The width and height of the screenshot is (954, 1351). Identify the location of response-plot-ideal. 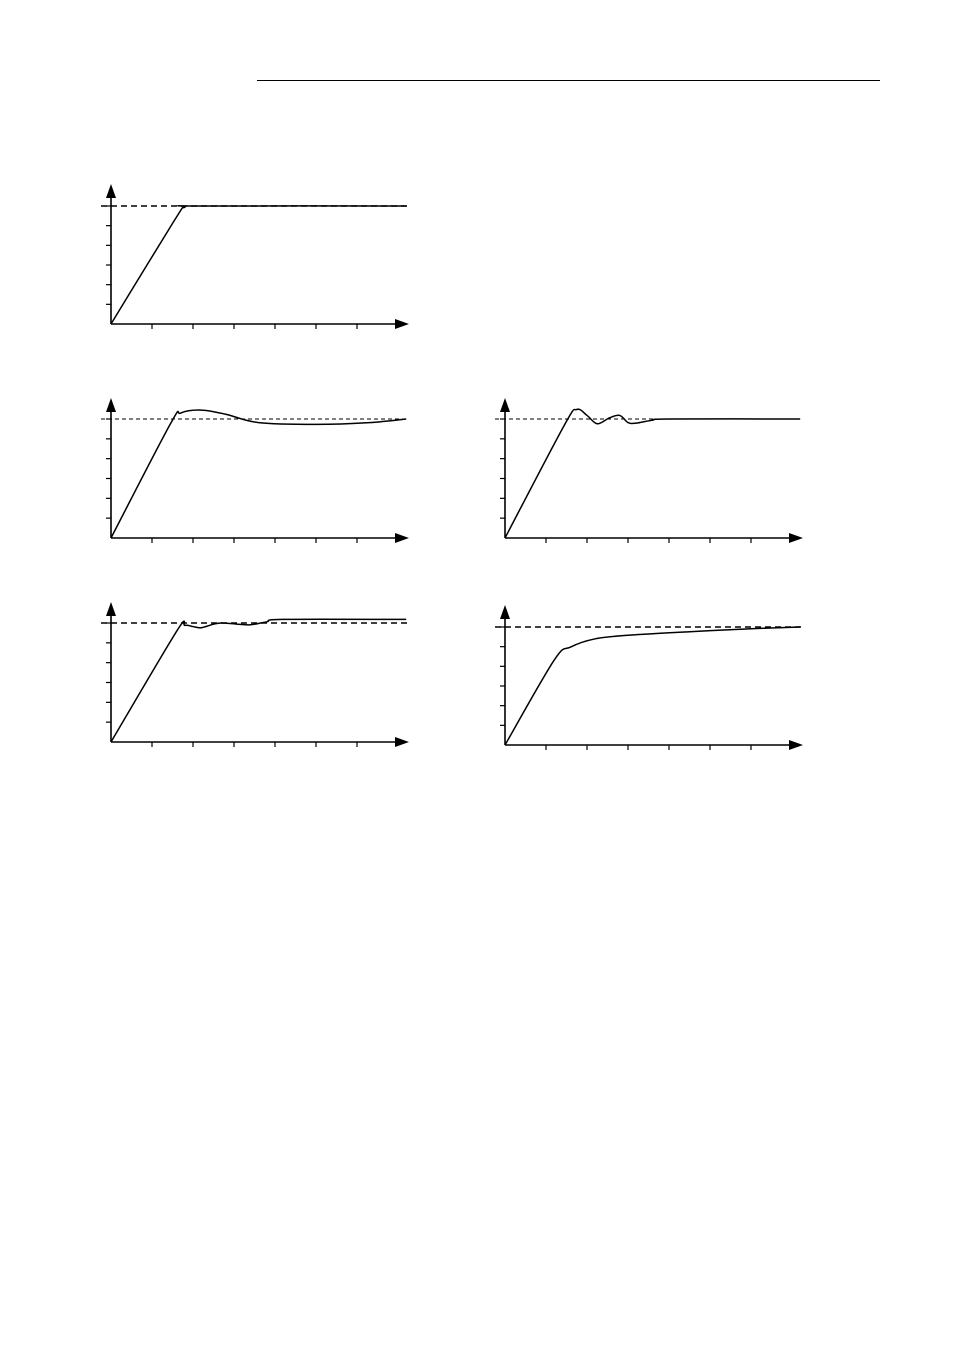
(255, 256).